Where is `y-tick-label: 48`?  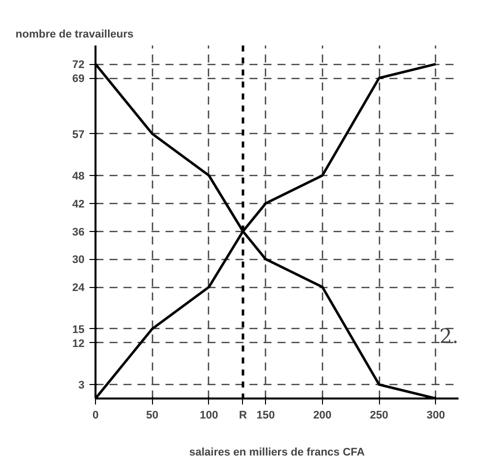 y-tick-label: 48 is located at coordinates (78, 176).